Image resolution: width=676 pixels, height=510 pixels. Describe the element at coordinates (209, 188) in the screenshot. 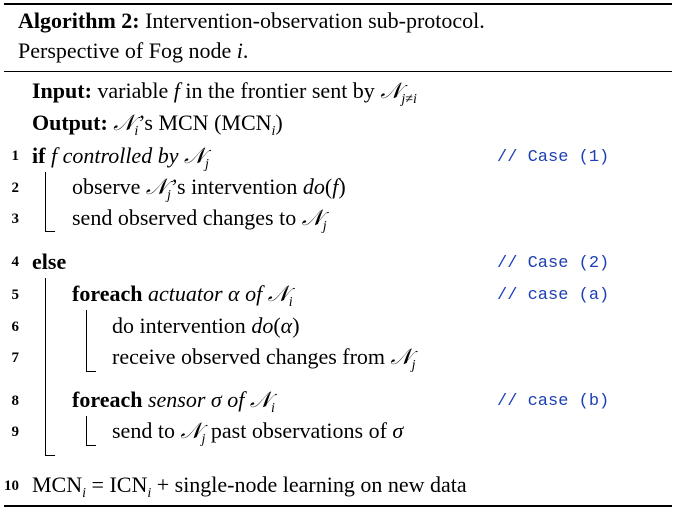

I see `line-2: observe 𝒩j’s intervention do(f)` at that location.